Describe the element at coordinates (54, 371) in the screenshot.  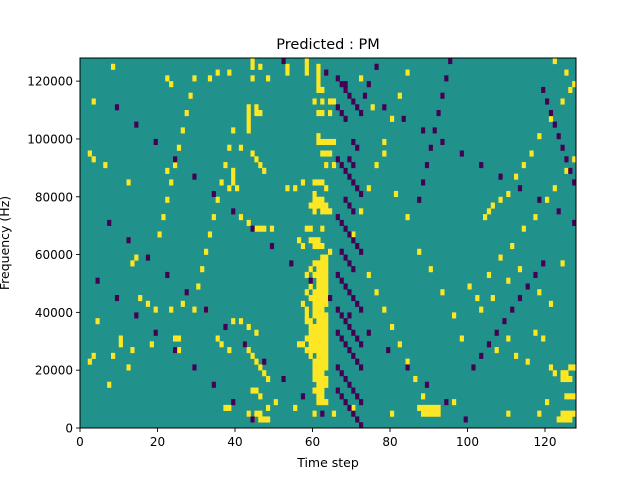
I see `y-tick-label: 20000` at that location.